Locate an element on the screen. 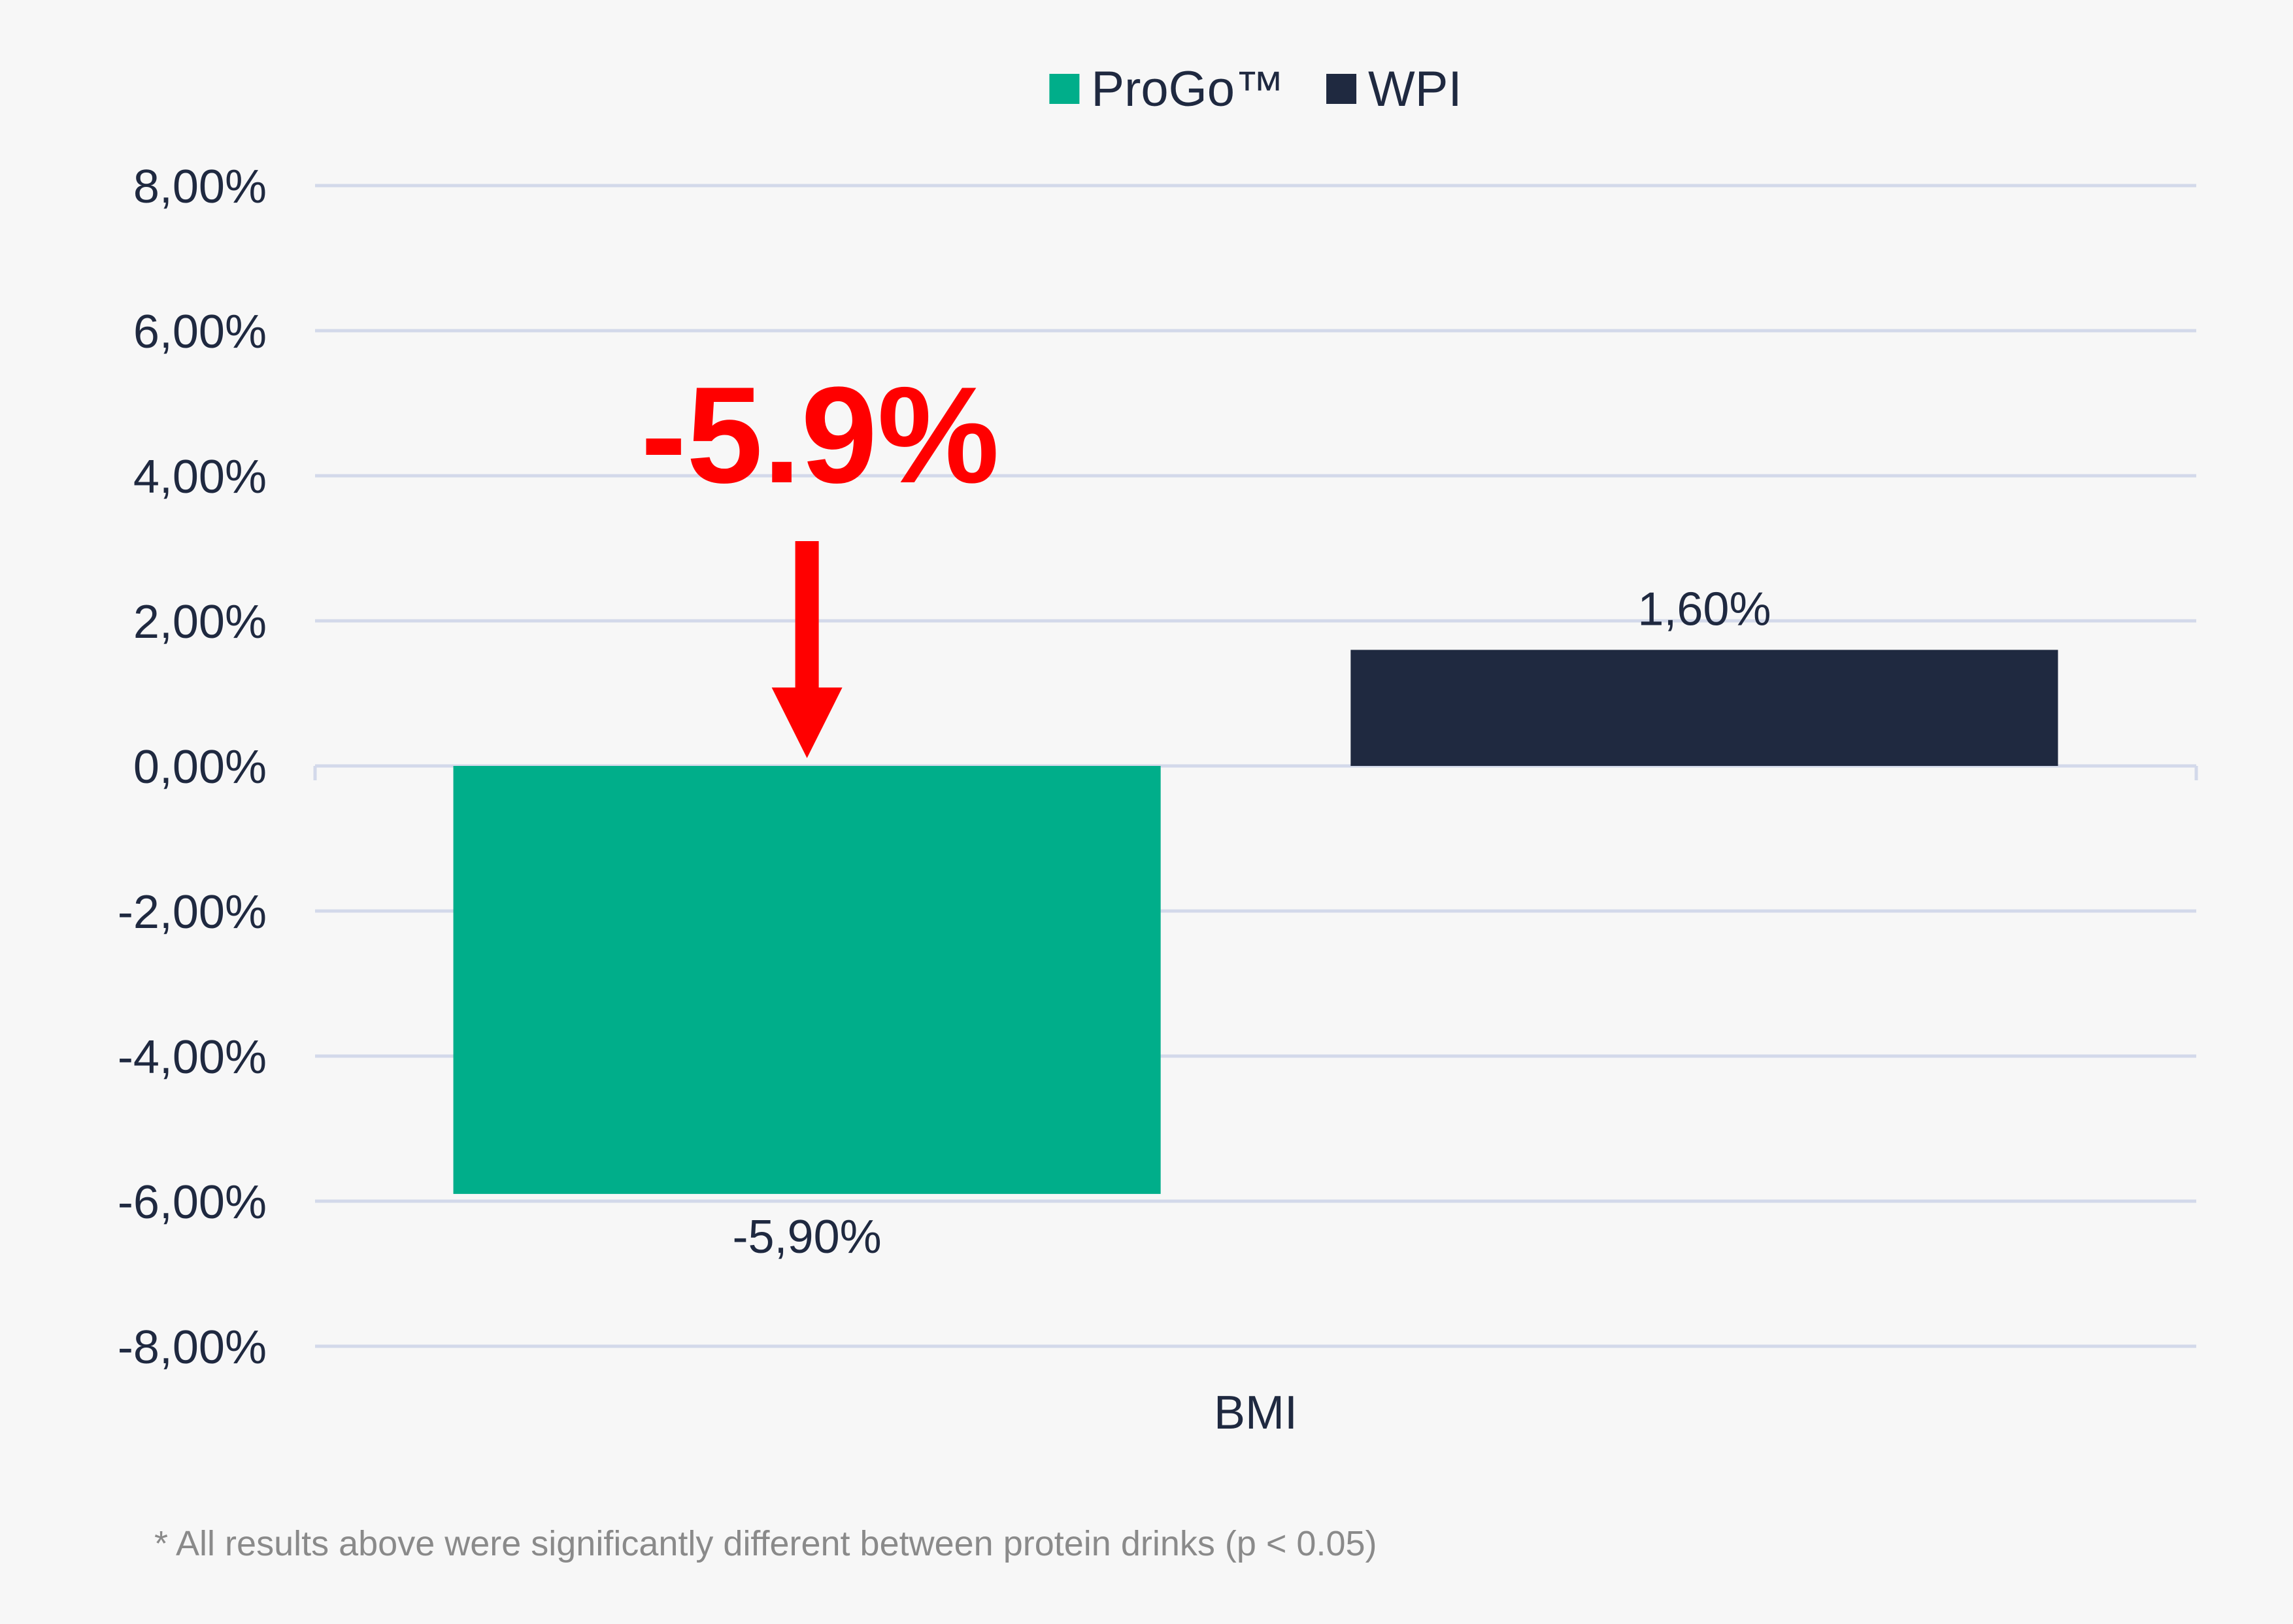  x-category-label: BMI is located at coordinates (1255, 1413).